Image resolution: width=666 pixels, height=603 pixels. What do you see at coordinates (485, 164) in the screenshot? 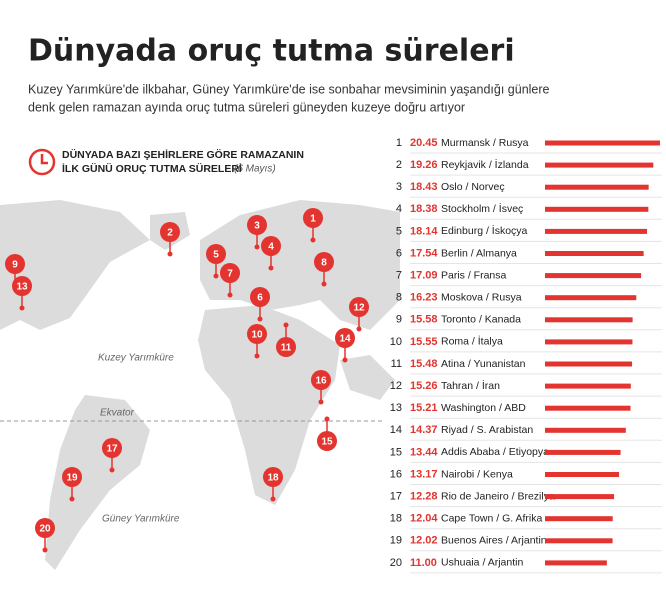
I see `city-label: Reykjavik / İzlanda` at bounding box center [485, 164].